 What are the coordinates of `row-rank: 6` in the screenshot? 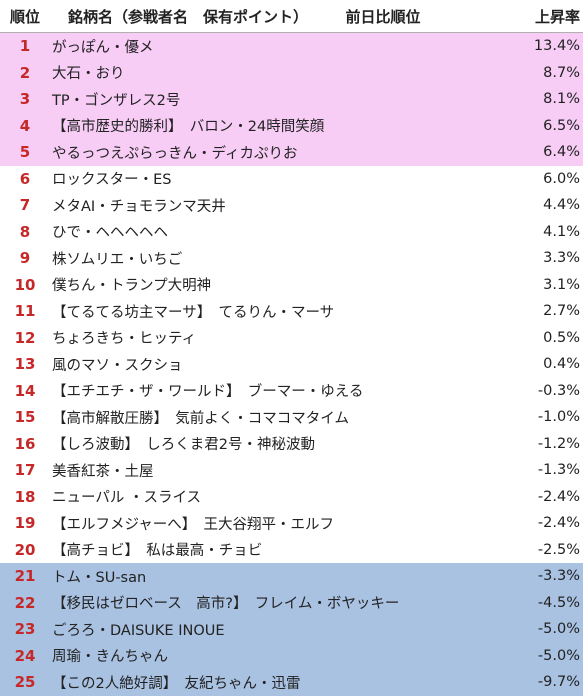 It's located at (25, 178).